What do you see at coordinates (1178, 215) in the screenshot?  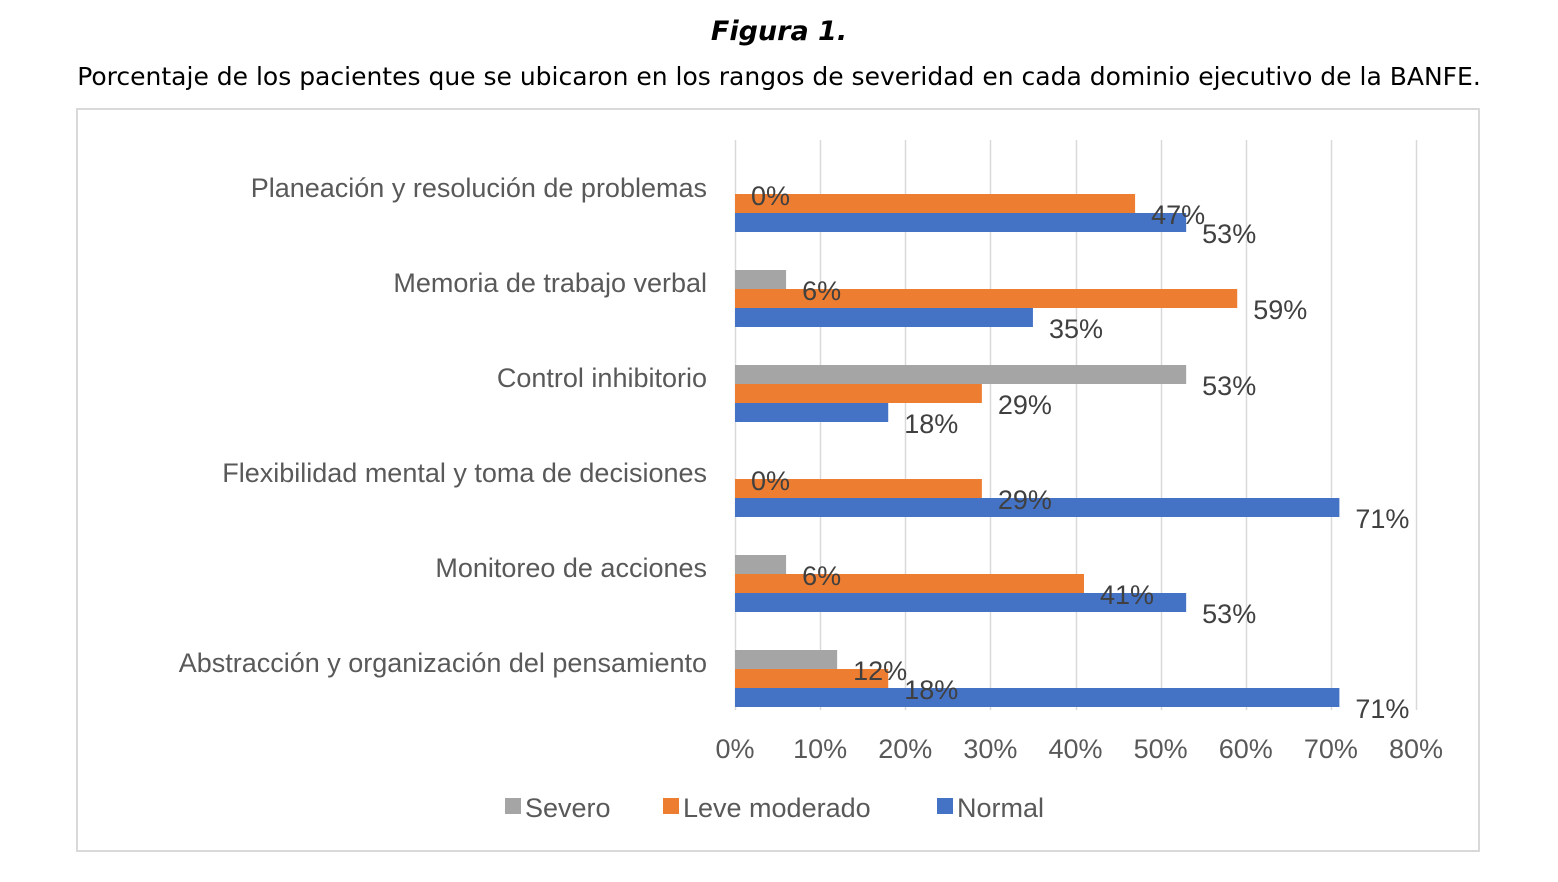 I see `data-label: 47%` at bounding box center [1178, 215].